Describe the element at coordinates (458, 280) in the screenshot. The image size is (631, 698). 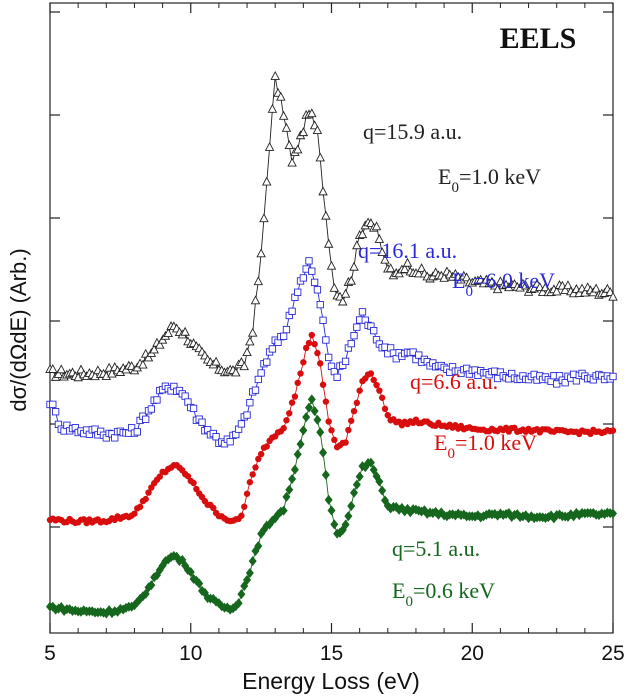
I see `e-symbol-1: E` at that location.